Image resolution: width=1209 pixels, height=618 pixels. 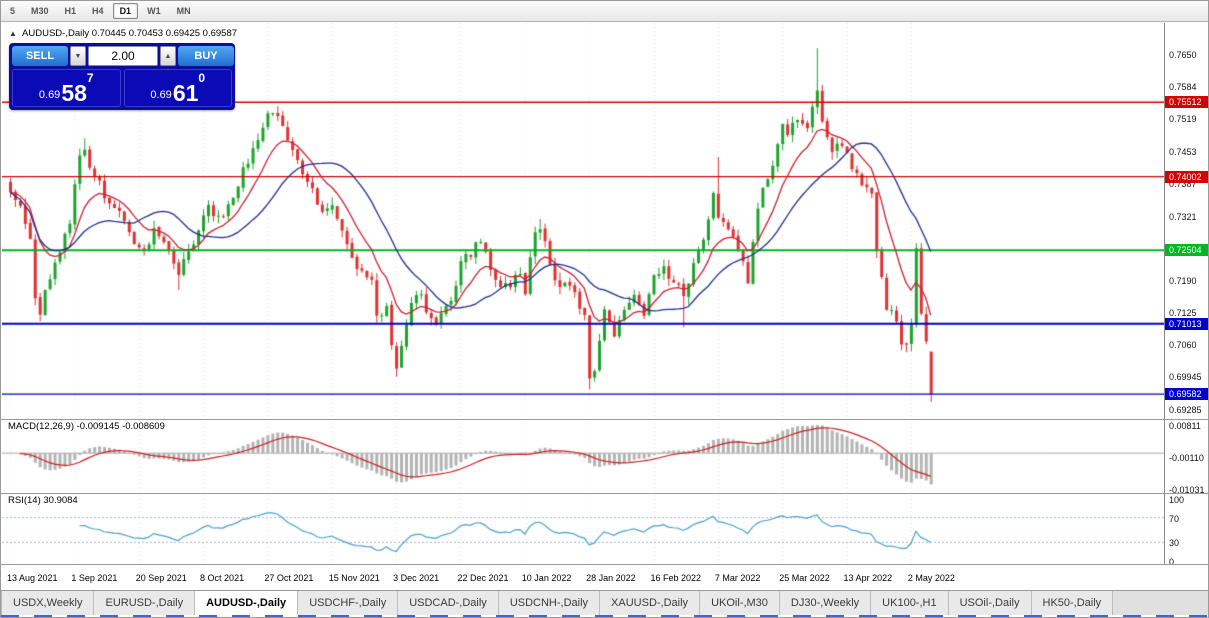 What do you see at coordinates (1172, 562) in the screenshot?
I see `rsi-axis-tick: 0` at bounding box center [1172, 562].